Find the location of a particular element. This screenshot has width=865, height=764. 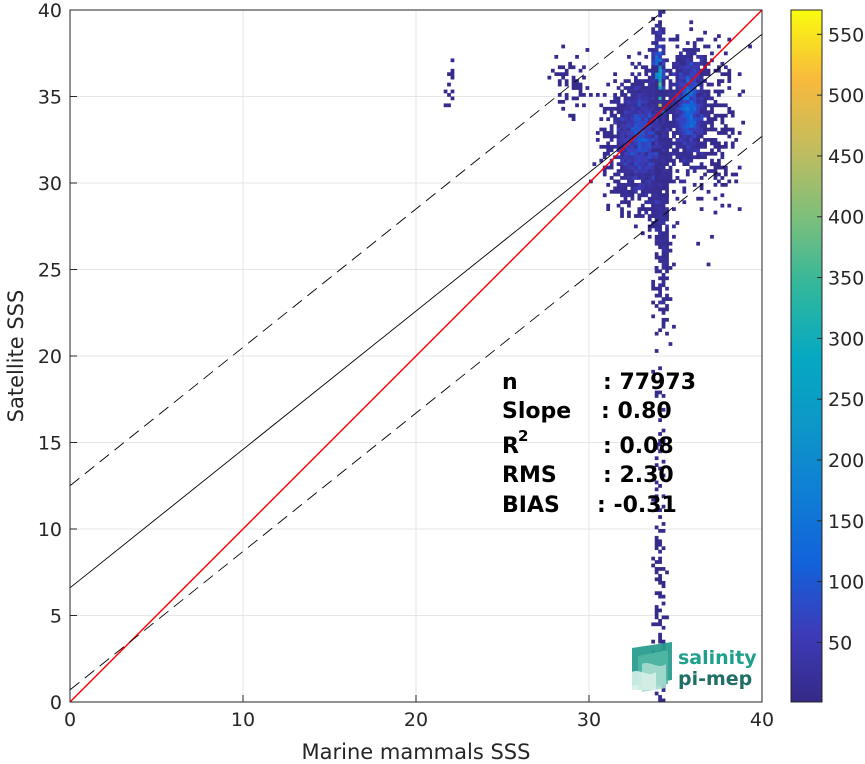

x-tick-label: 20 is located at coordinates (416, 720).